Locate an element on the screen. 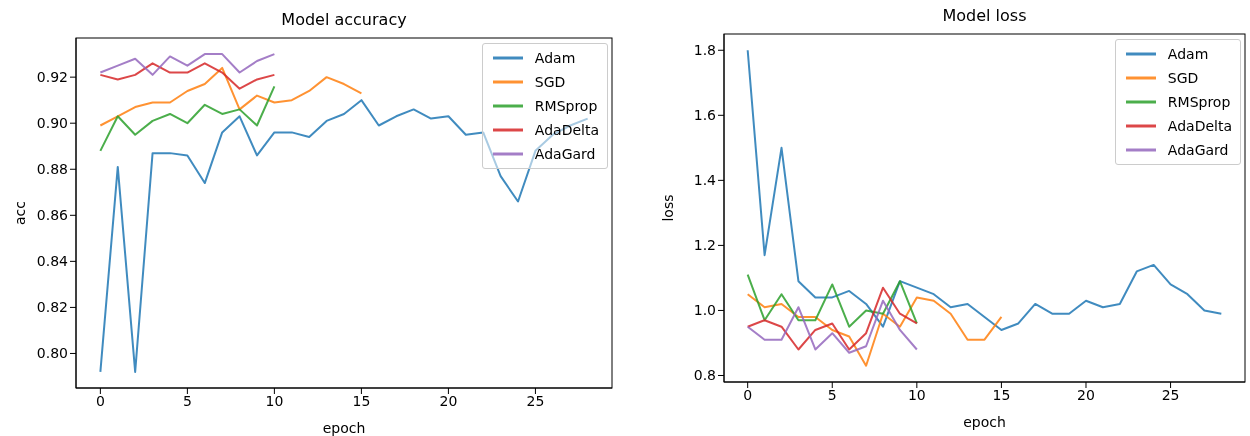 The height and width of the screenshot is (436, 1250). y-tick-label: 0.88 is located at coordinates (52, 169).